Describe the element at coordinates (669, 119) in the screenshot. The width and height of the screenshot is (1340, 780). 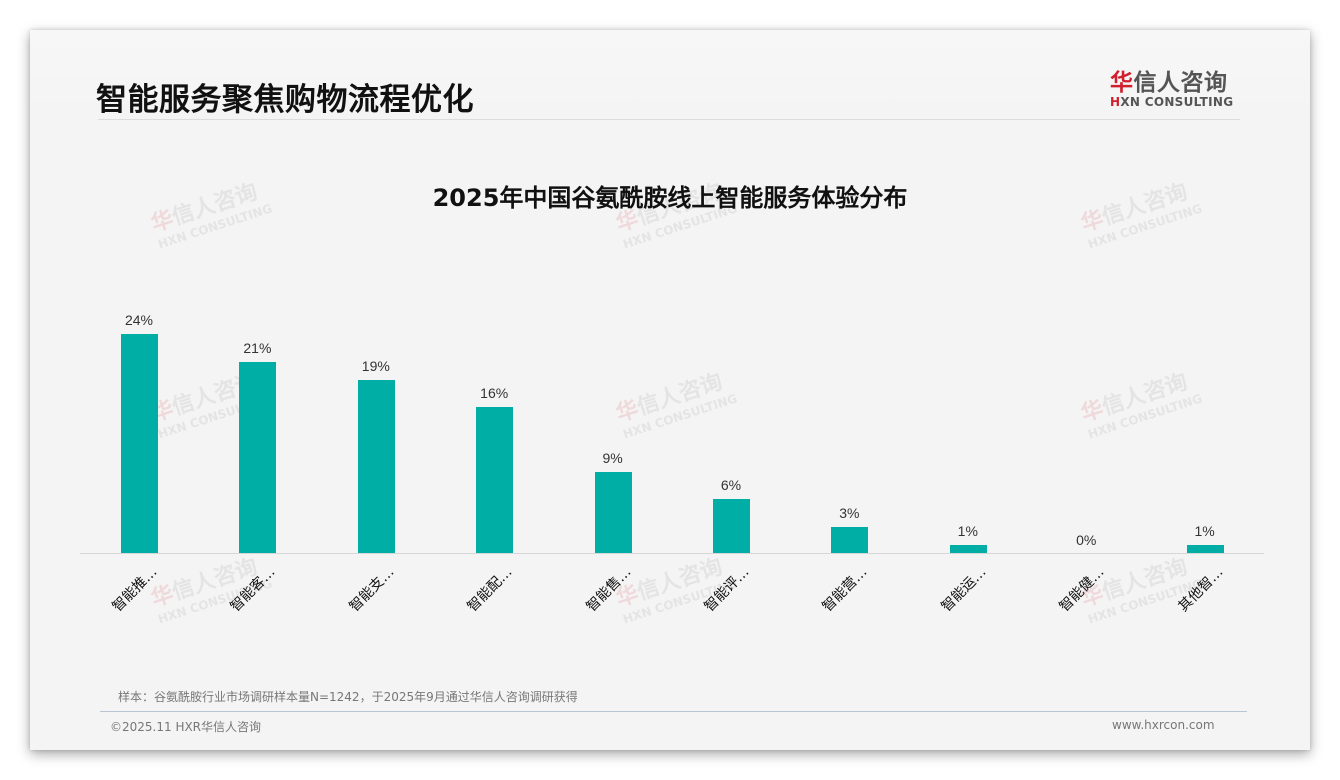
I see `header-divider` at that location.